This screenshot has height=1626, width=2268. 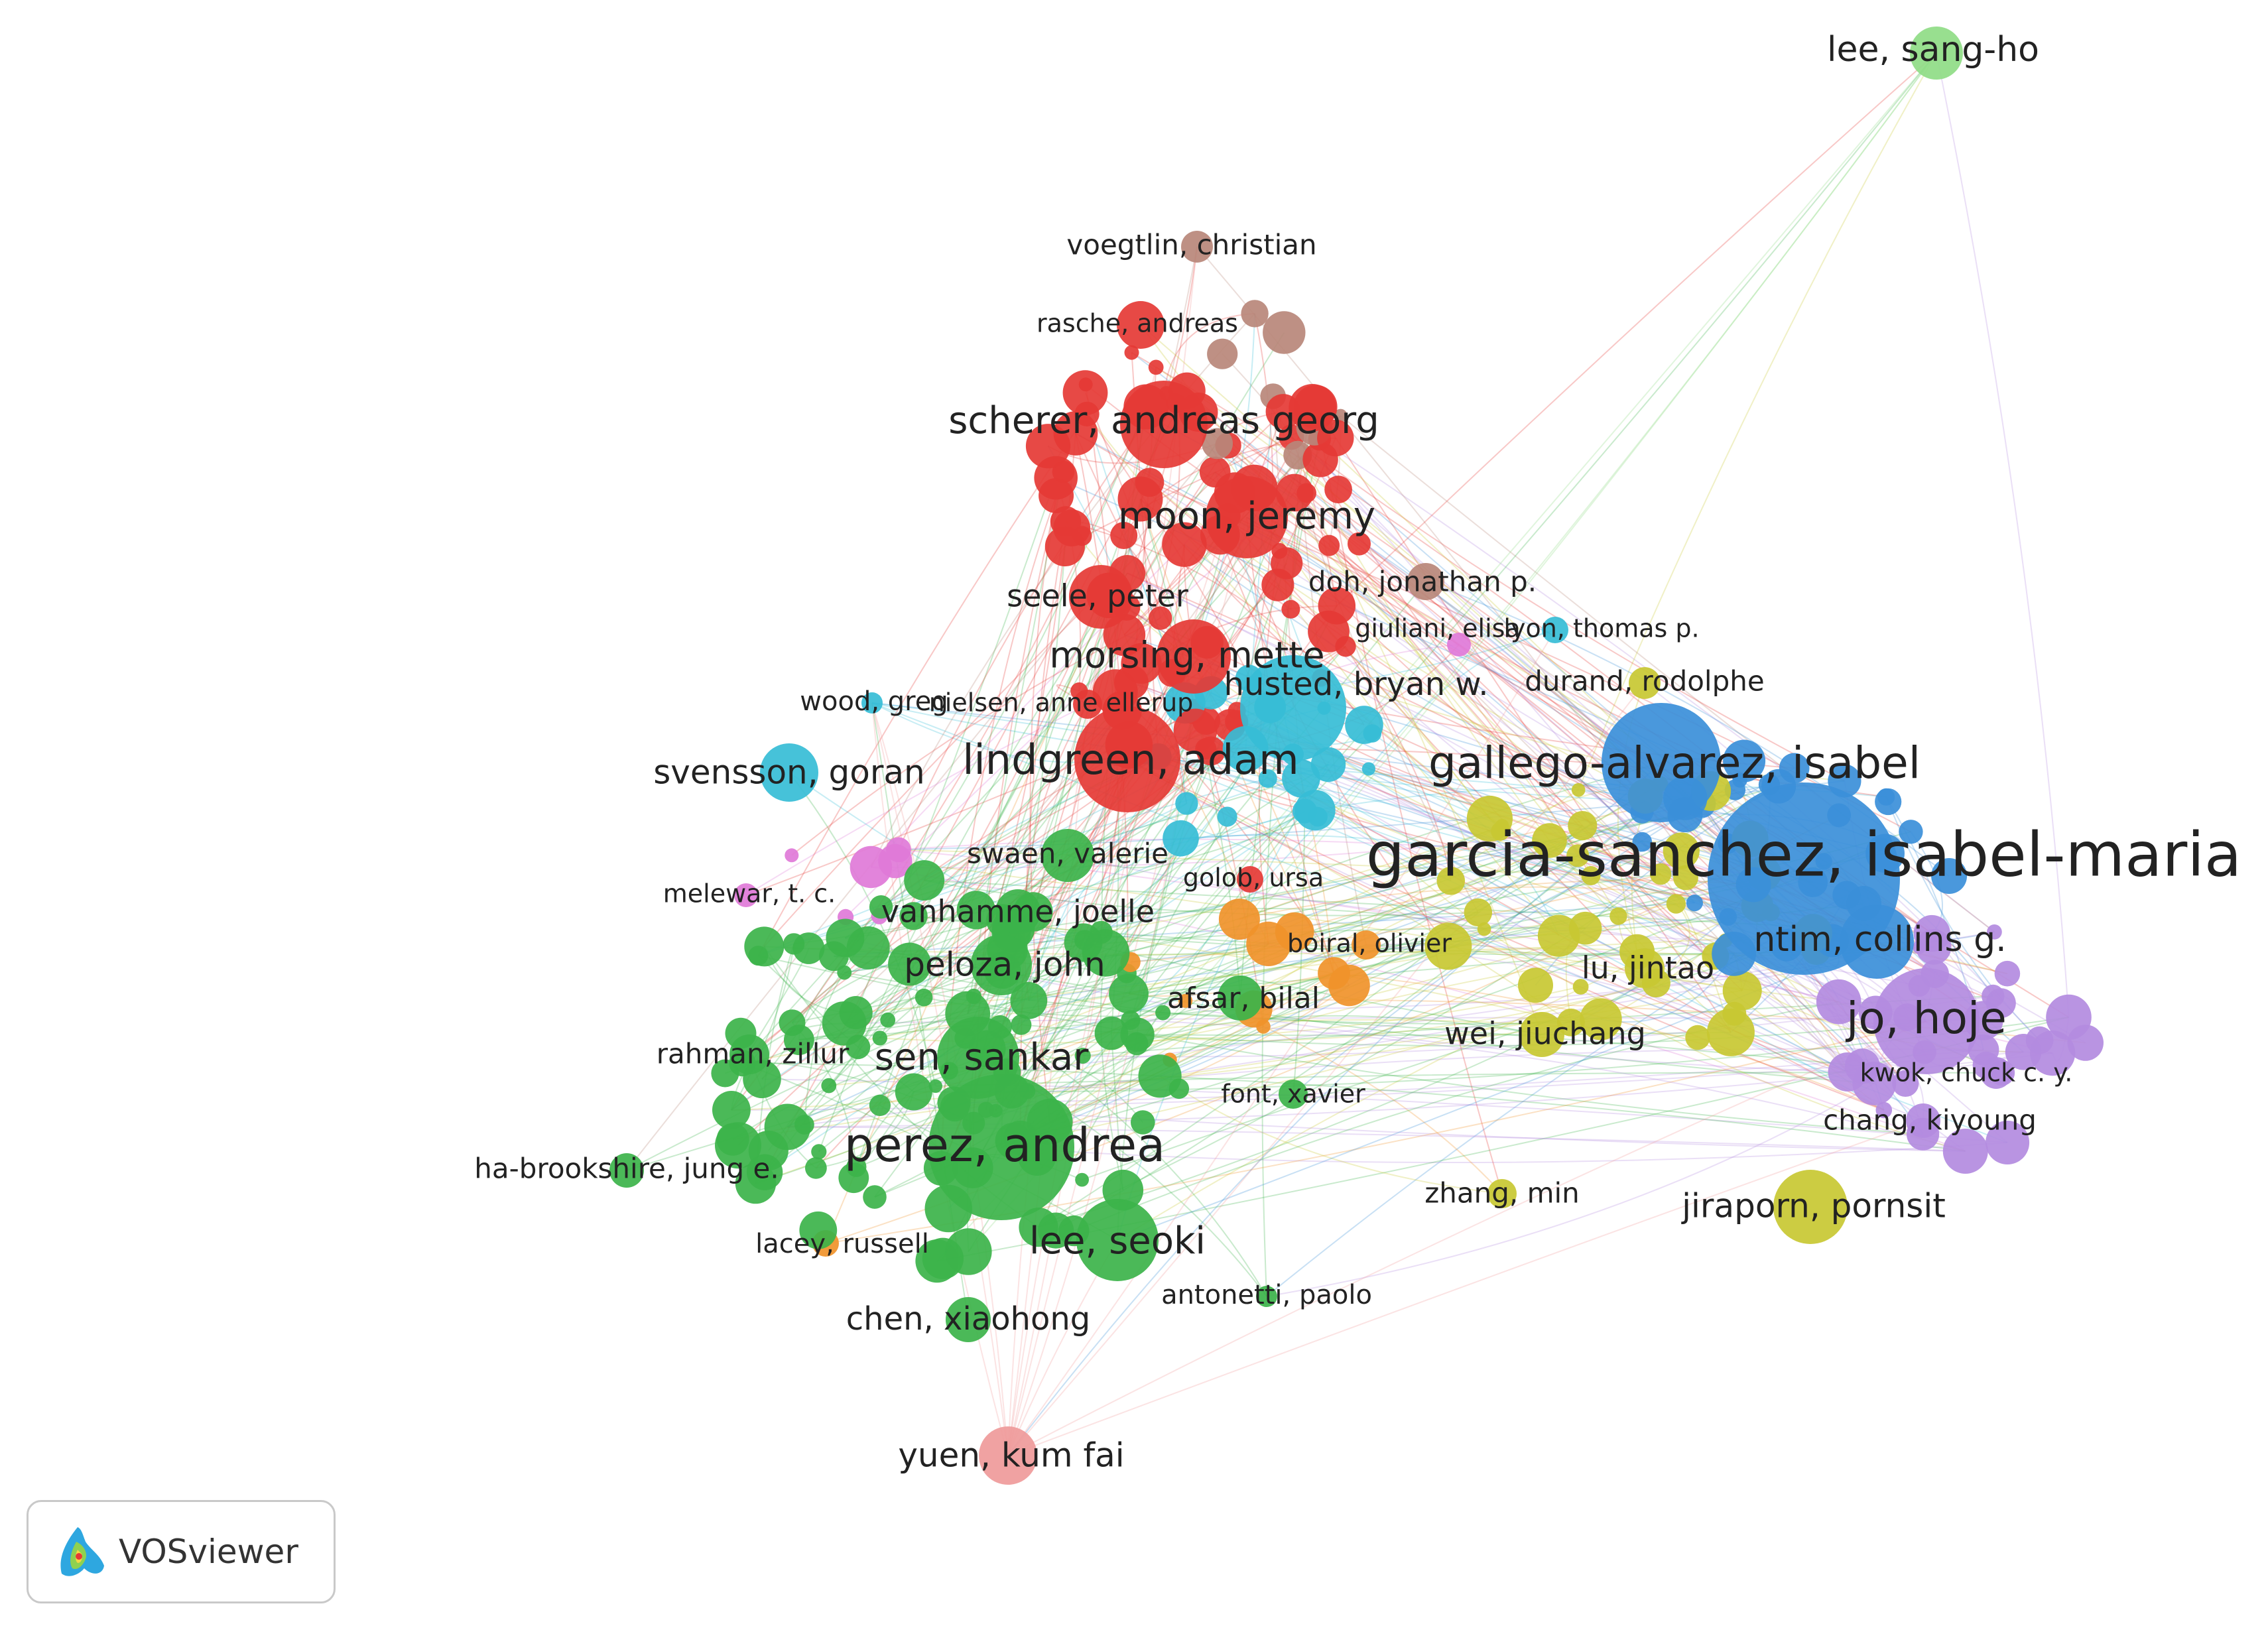 I want to click on author-label: garcia-sanchez, isabel-maria, so click(x=1804, y=855).